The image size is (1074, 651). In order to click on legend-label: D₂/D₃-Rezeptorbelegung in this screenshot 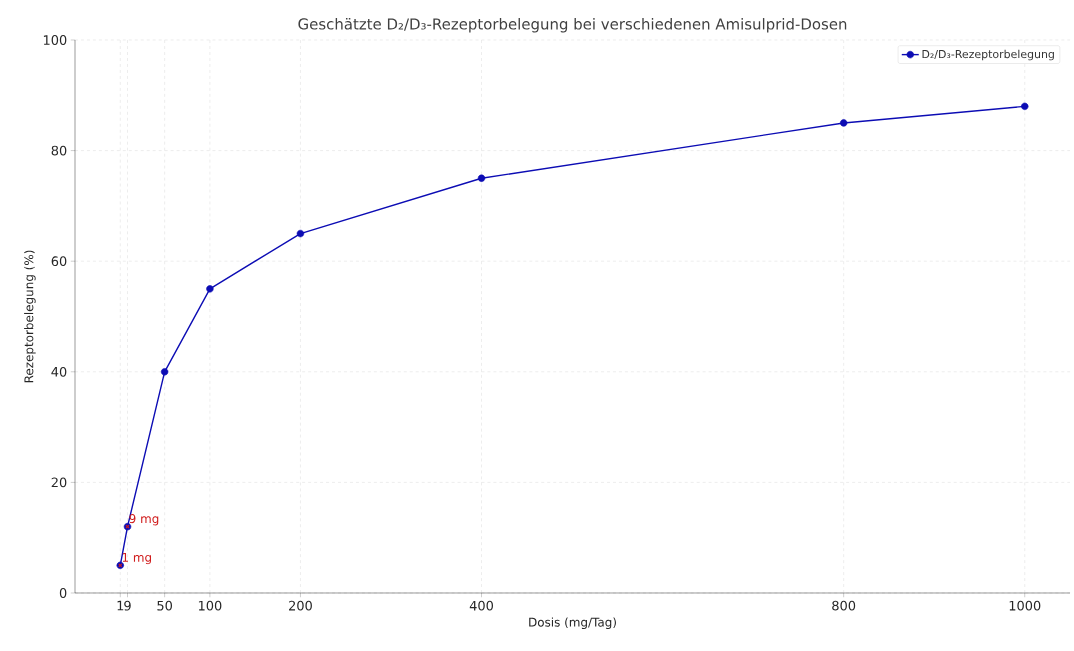, I will do `click(988, 55)`.